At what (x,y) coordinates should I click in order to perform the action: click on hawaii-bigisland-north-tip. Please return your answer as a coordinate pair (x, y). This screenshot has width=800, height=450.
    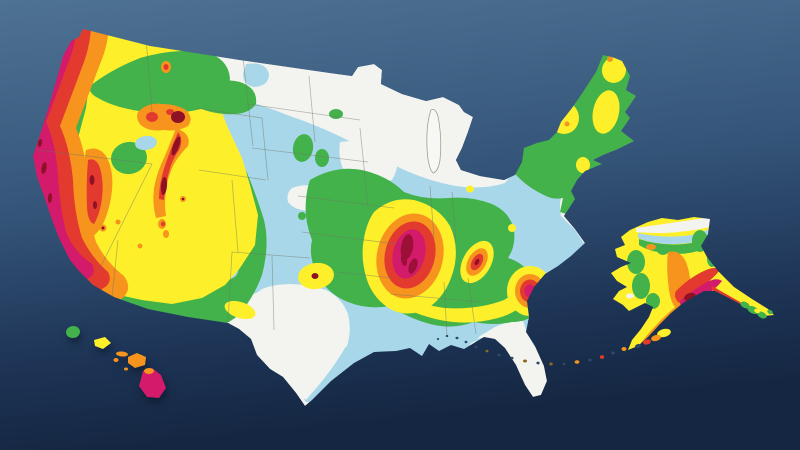
    Looking at the image, I should click on (149, 371).